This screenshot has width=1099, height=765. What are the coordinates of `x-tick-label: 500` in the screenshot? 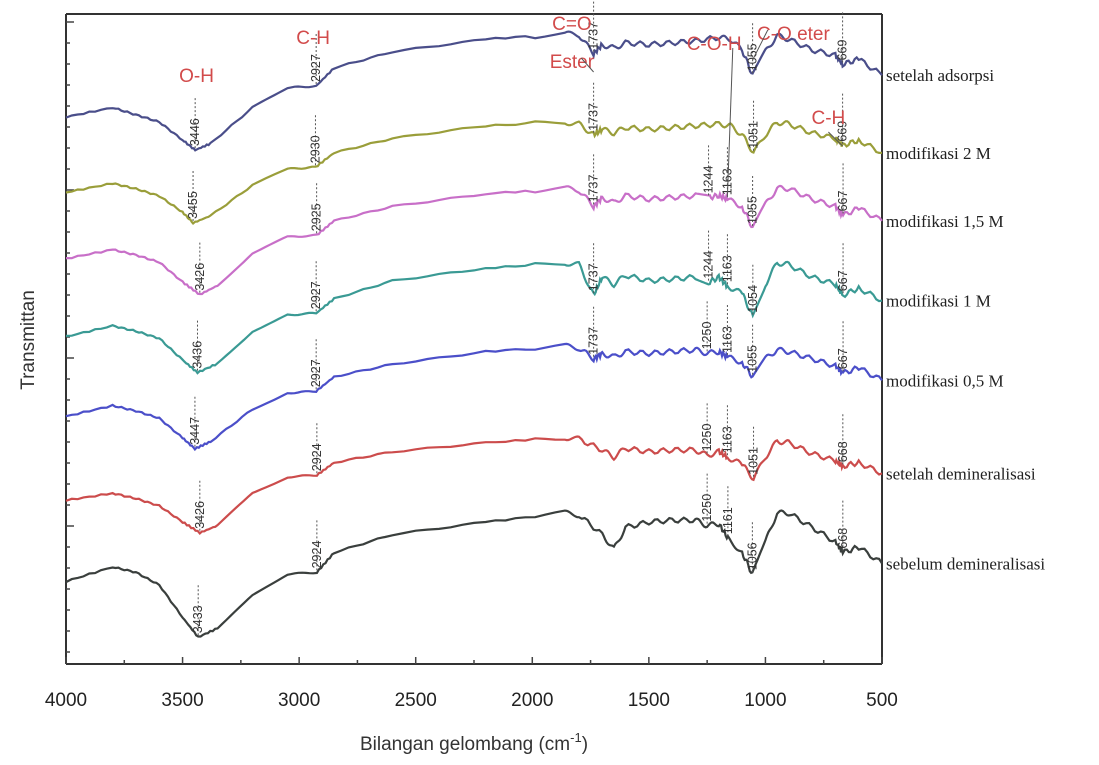 It's located at (882, 700).